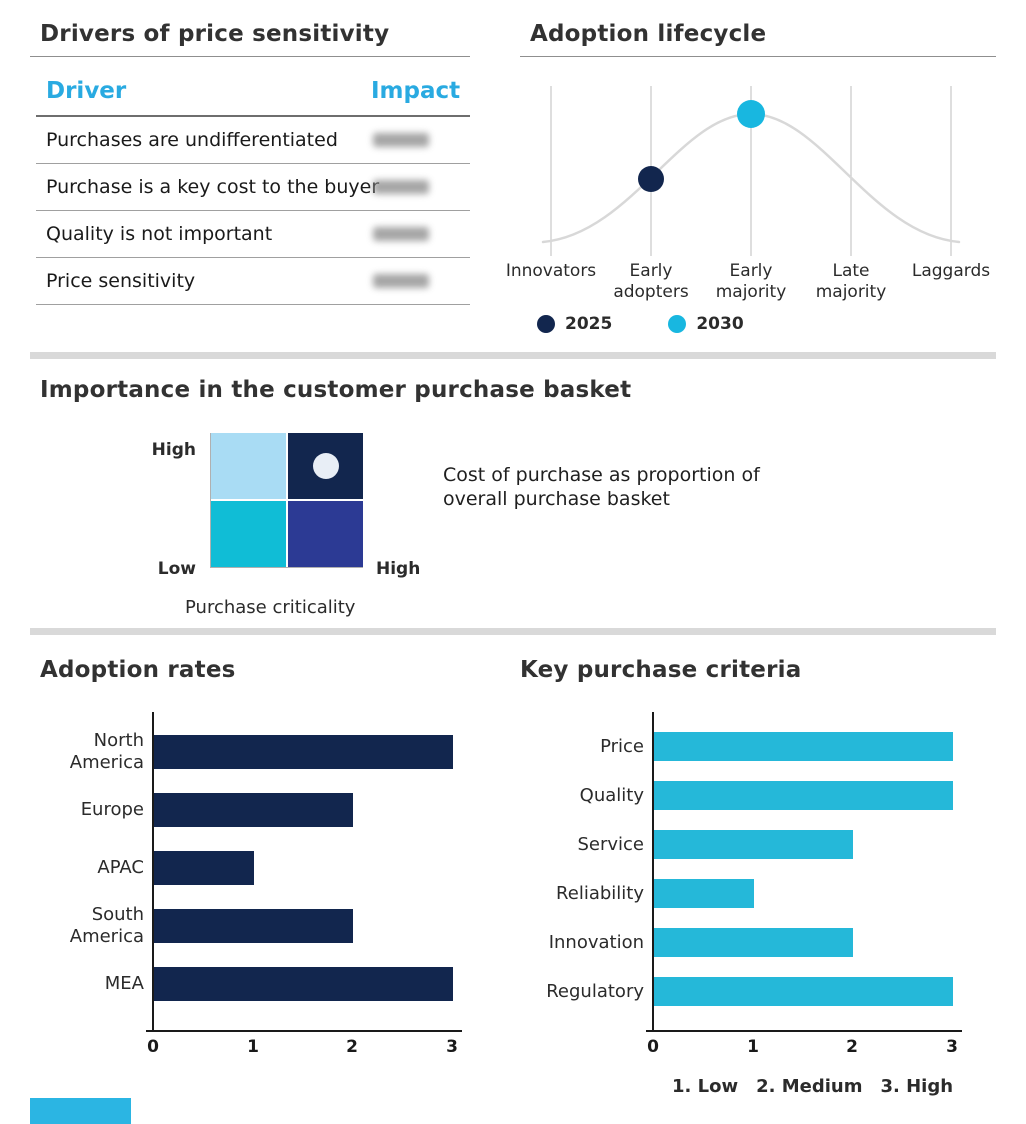  Describe the element at coordinates (651, 281) in the screenshot. I see `lifecycle-axis-label: Early adopters` at that location.